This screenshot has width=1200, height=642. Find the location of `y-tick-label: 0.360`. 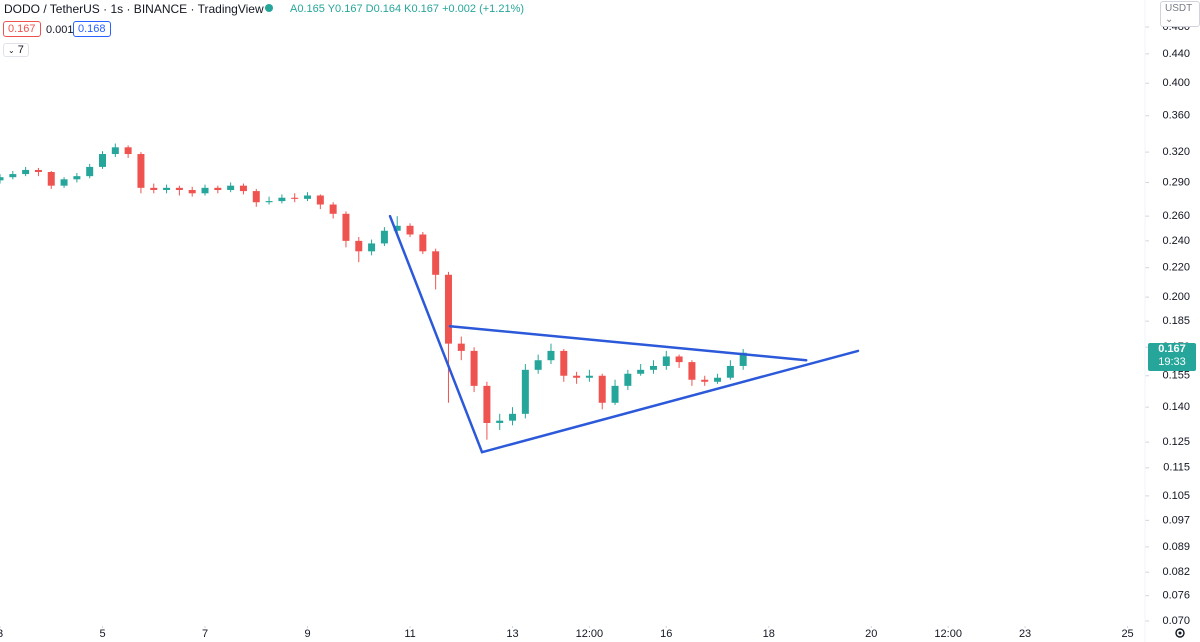

y-tick-label: 0.360 is located at coordinates (1176, 116).